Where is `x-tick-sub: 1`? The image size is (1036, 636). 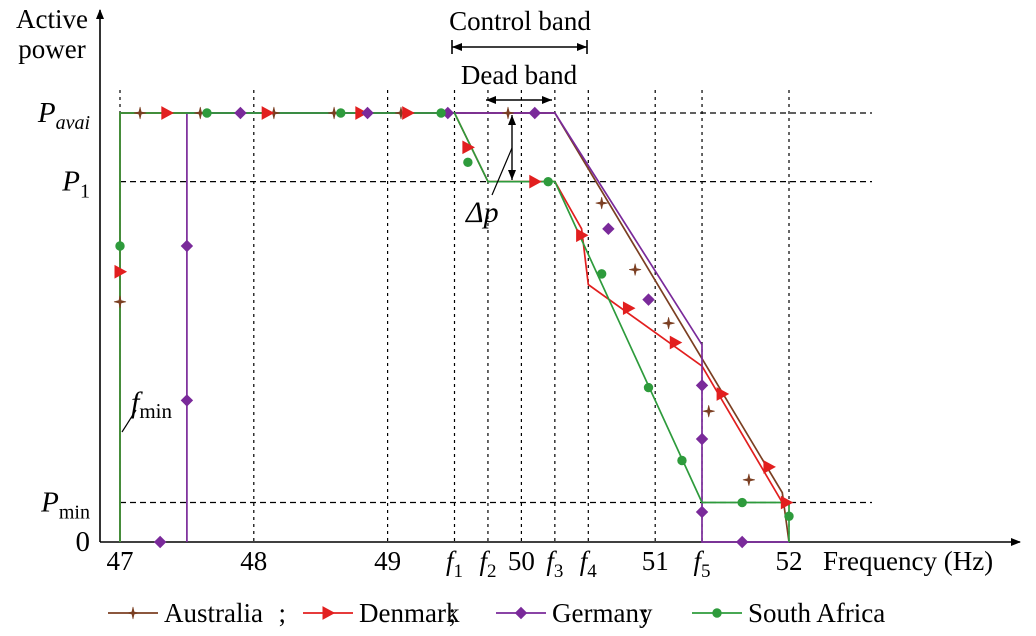 x-tick-sub: 1 is located at coordinates (459, 571).